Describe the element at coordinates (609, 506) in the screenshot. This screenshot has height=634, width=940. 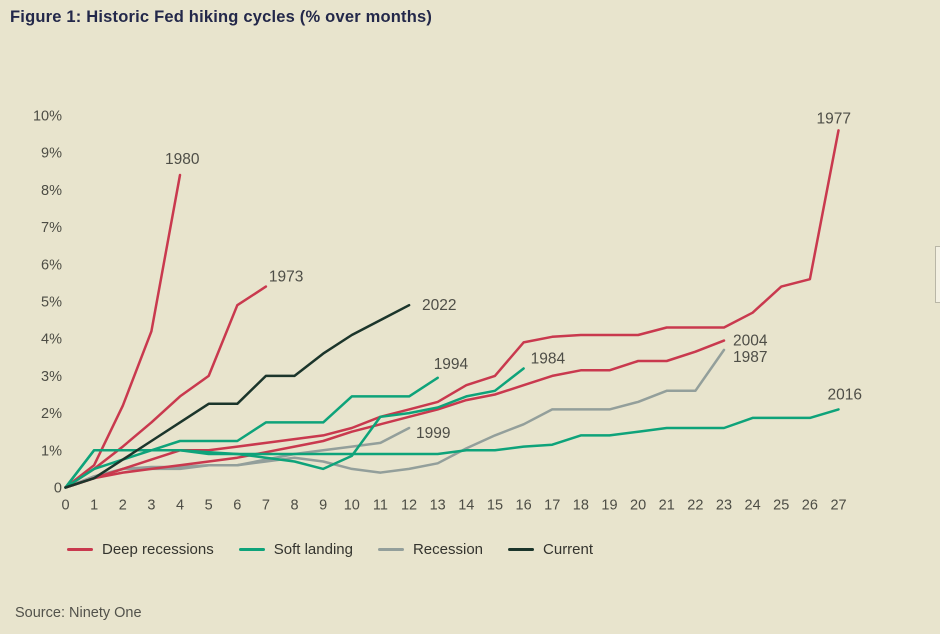
I see `x-tick-label: 19` at that location.